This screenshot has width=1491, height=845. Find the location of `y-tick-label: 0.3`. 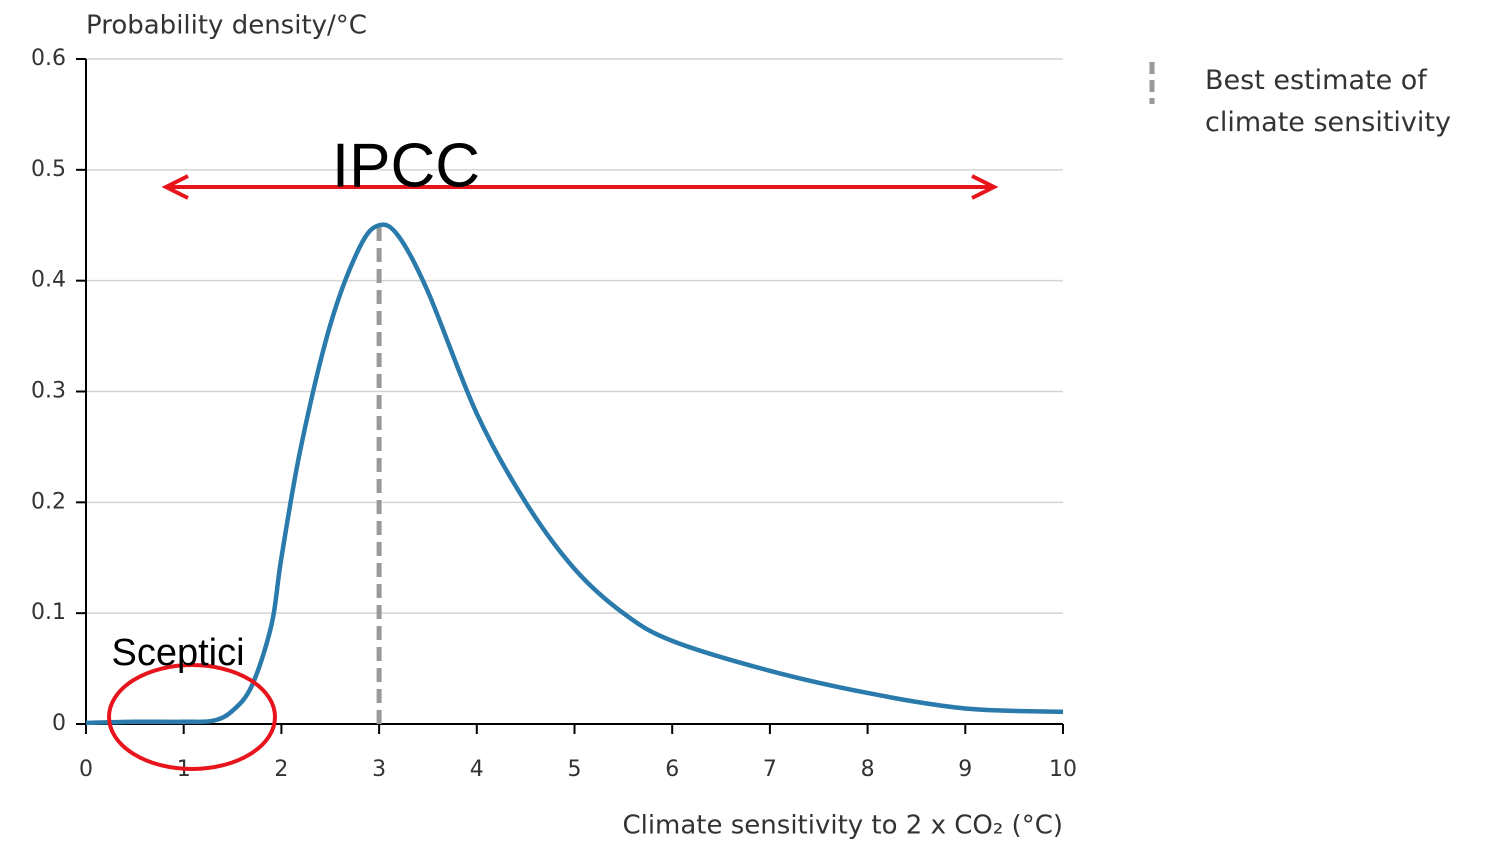

y-tick-label: 0.3 is located at coordinates (48, 391).